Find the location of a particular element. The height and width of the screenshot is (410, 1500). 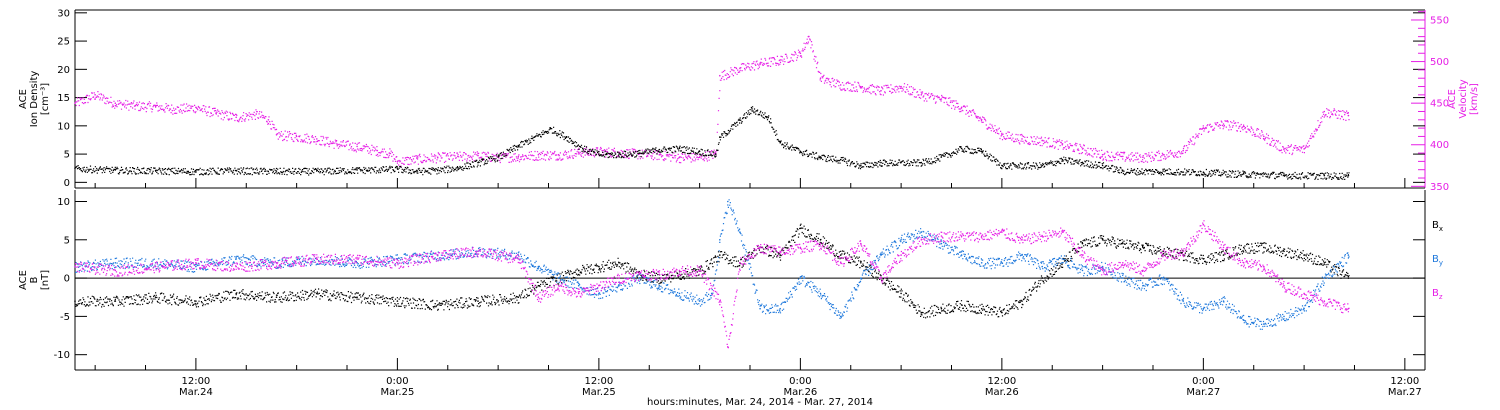

velocity-tick-label: 500 is located at coordinates (1439, 62).